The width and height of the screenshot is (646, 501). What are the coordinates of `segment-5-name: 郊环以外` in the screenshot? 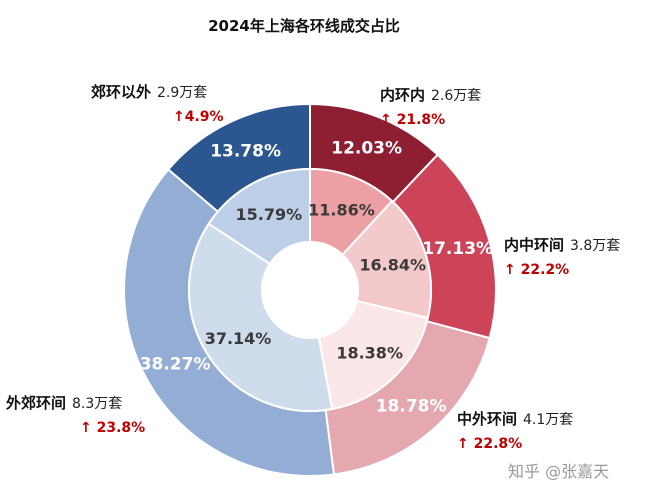 It's located at (121, 92).